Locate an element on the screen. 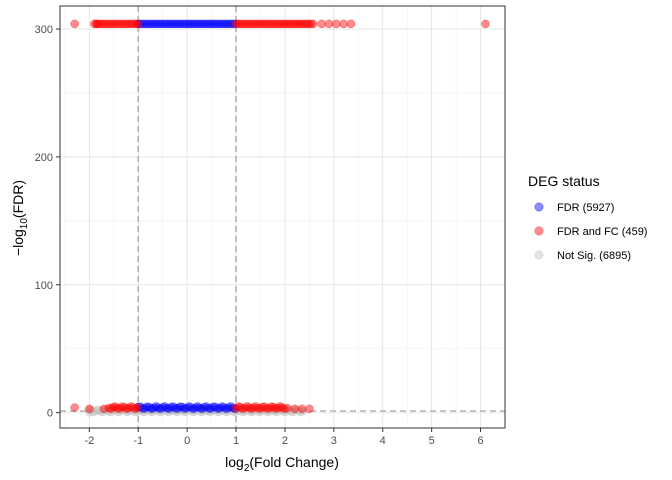 The image size is (672, 480). x-tick-label: 0 is located at coordinates (187, 441).